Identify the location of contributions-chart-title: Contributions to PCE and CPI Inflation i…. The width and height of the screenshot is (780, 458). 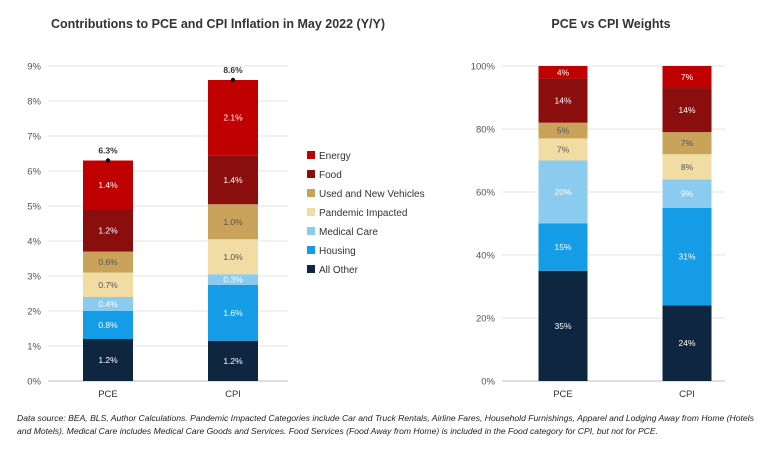
(218, 24).